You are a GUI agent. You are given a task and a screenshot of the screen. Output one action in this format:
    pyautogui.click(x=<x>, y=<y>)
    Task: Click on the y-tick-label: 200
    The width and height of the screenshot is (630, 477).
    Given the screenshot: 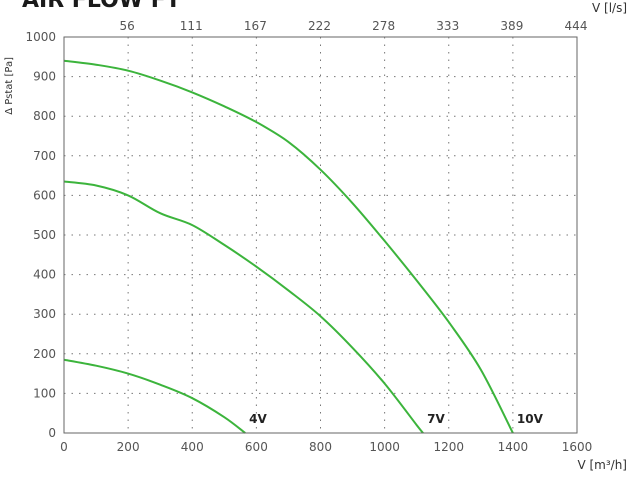 What is the action you would take?
    pyautogui.click(x=44, y=354)
    